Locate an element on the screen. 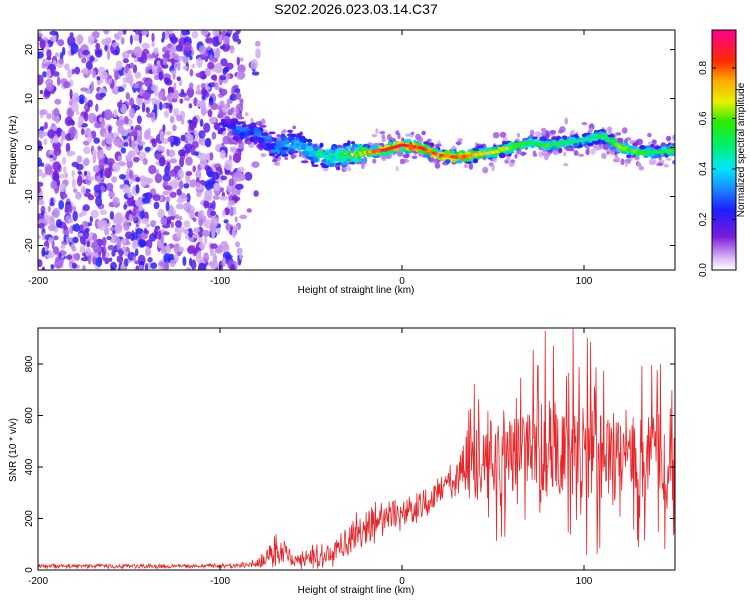 The width and height of the screenshot is (750, 600). y-tick-label: 400 is located at coordinates (29, 466).